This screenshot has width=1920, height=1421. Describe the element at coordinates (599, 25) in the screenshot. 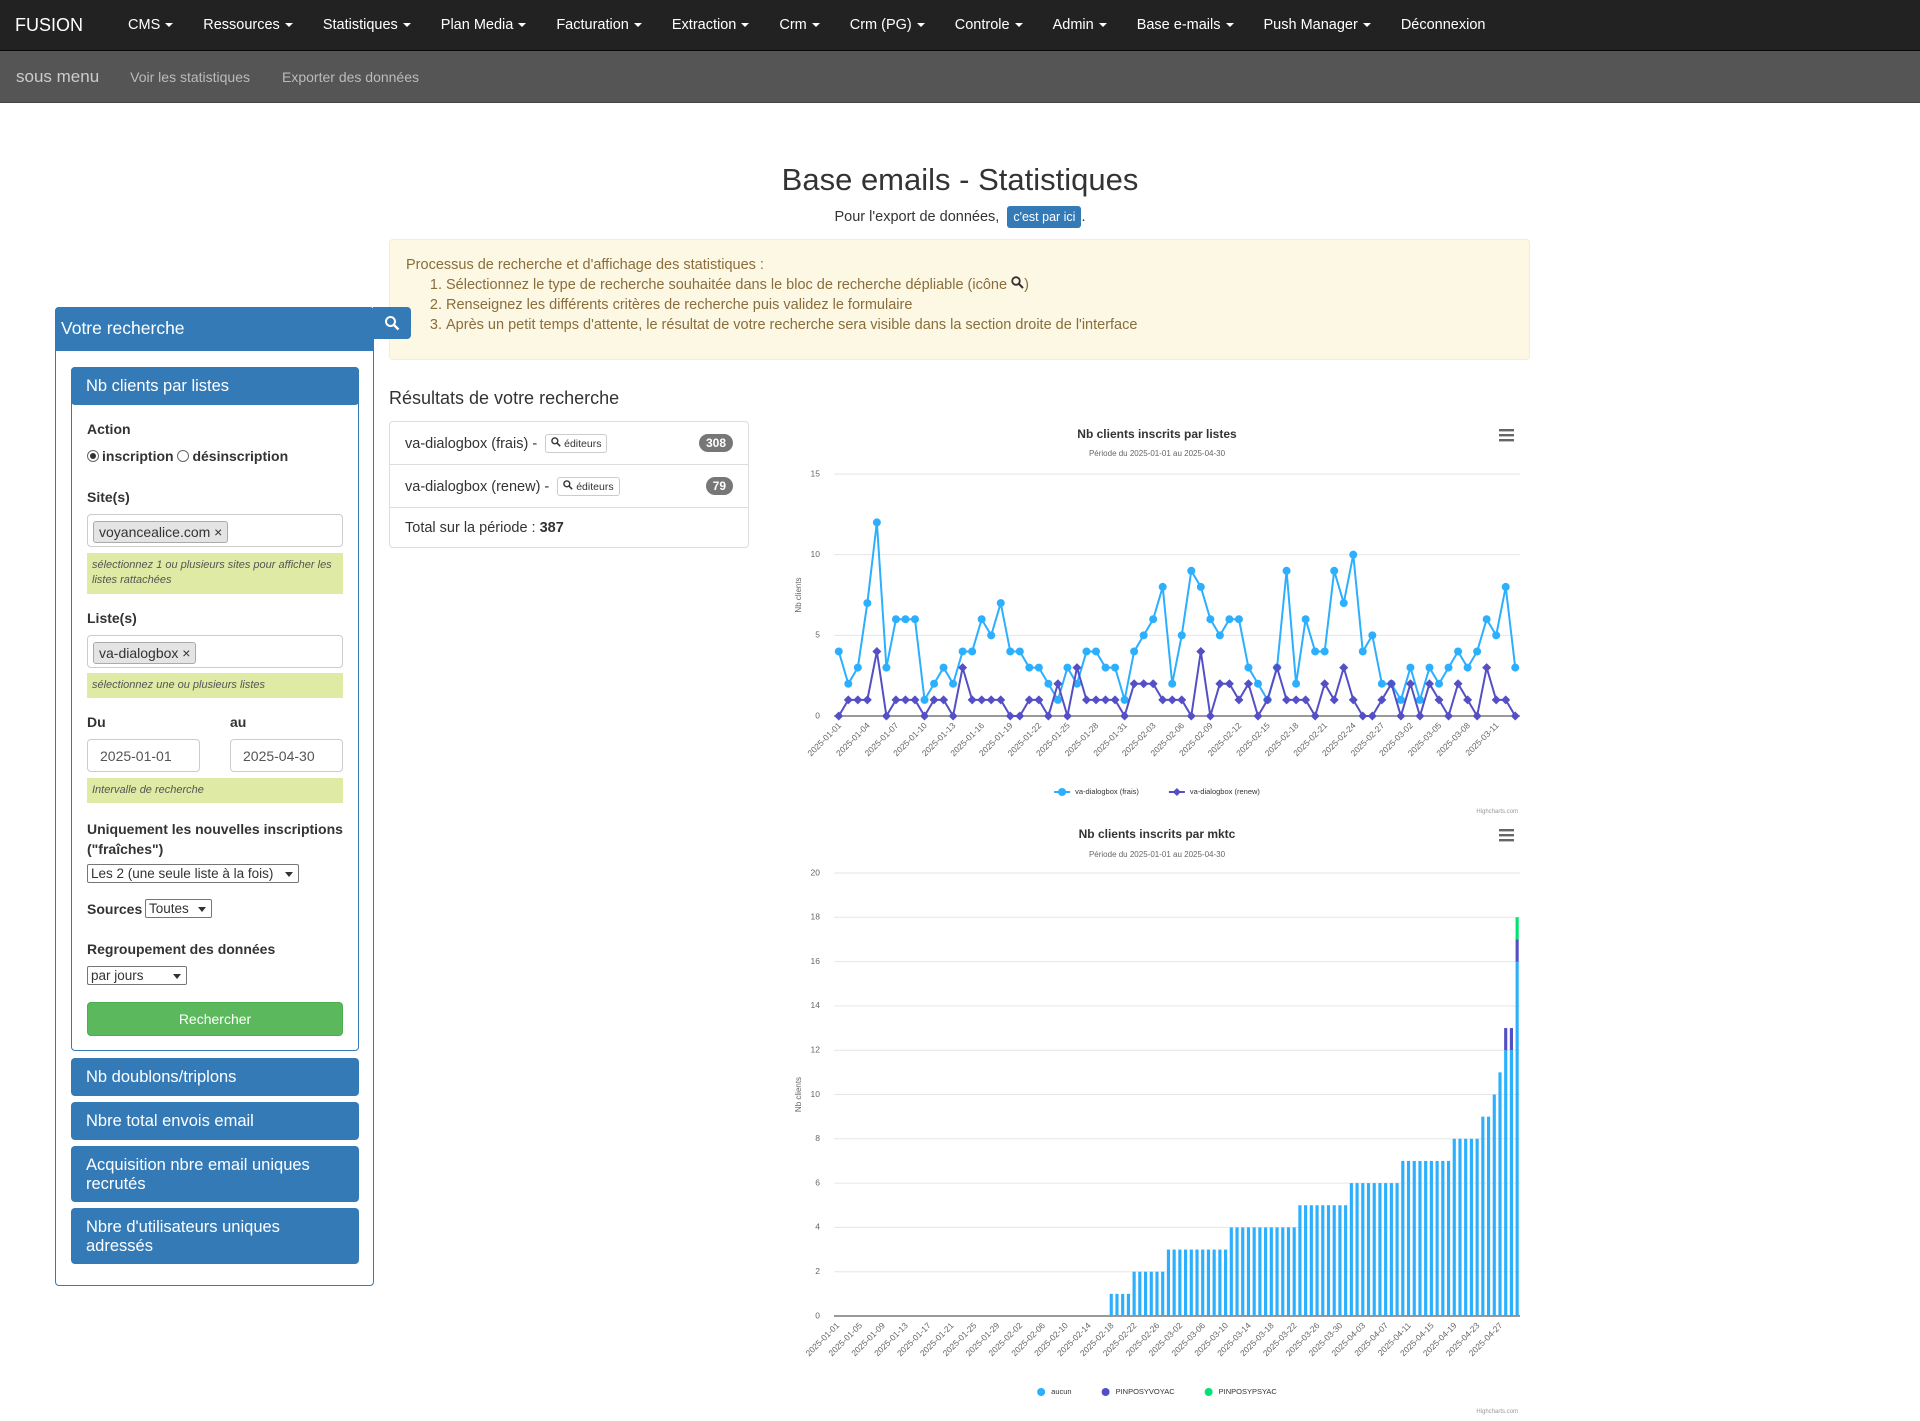

I see `nav-item: Facturation` at that location.